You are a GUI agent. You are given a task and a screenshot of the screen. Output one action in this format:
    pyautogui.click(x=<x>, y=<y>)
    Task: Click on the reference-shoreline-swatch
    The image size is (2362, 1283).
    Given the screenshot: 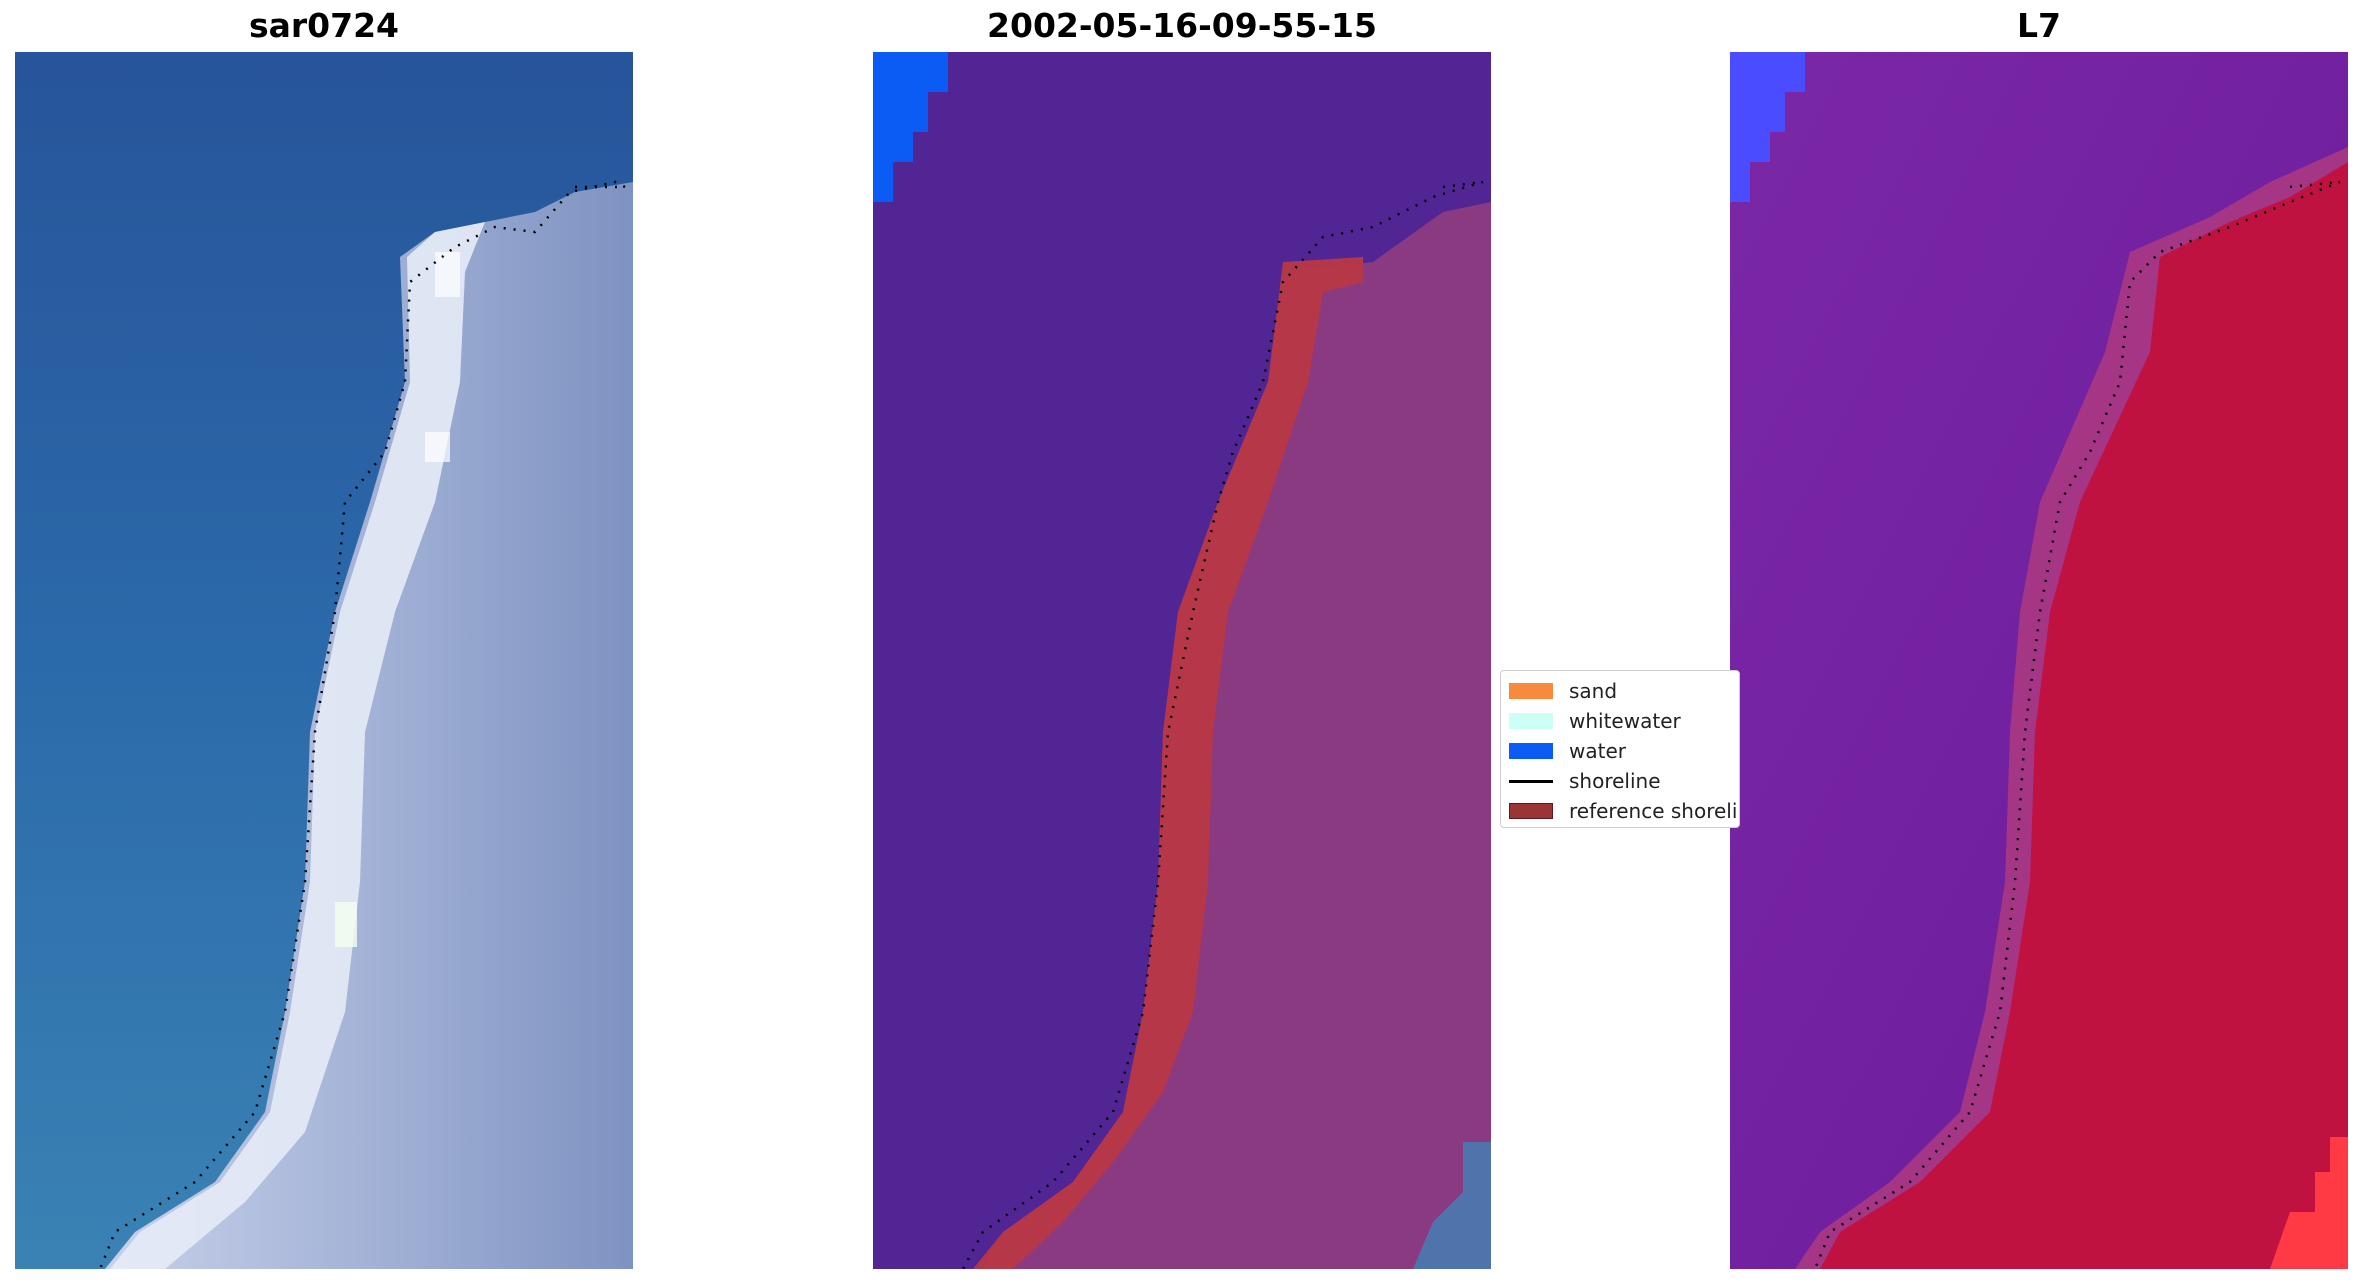 What is the action you would take?
    pyautogui.click(x=1531, y=811)
    